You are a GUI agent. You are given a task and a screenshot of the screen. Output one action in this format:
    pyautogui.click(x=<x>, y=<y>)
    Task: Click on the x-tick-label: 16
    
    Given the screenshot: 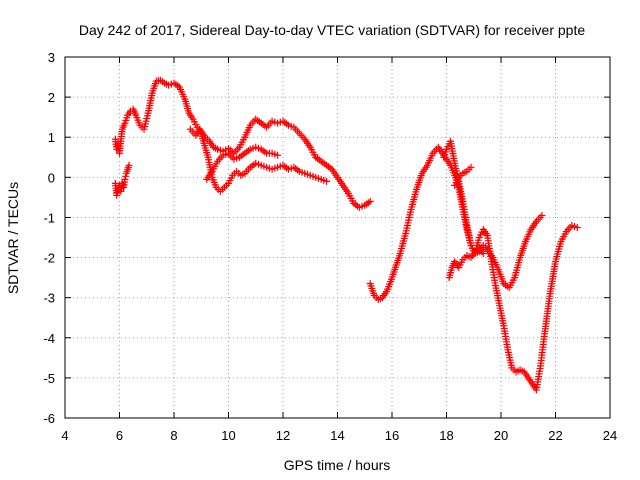 What is the action you would take?
    pyautogui.click(x=392, y=435)
    